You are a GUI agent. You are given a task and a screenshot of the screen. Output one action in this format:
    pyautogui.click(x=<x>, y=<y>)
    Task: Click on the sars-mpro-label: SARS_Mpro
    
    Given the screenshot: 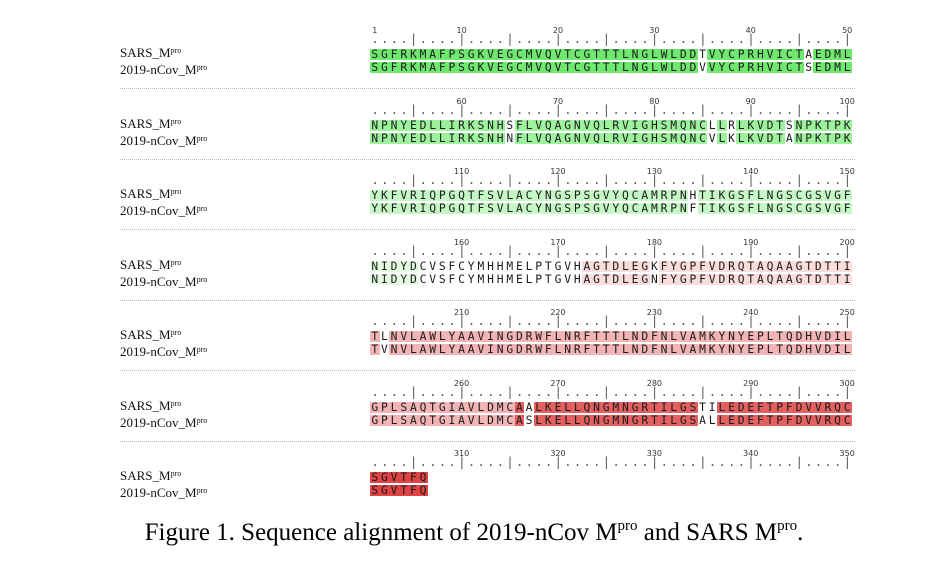 What is the action you would take?
    pyautogui.click(x=151, y=264)
    